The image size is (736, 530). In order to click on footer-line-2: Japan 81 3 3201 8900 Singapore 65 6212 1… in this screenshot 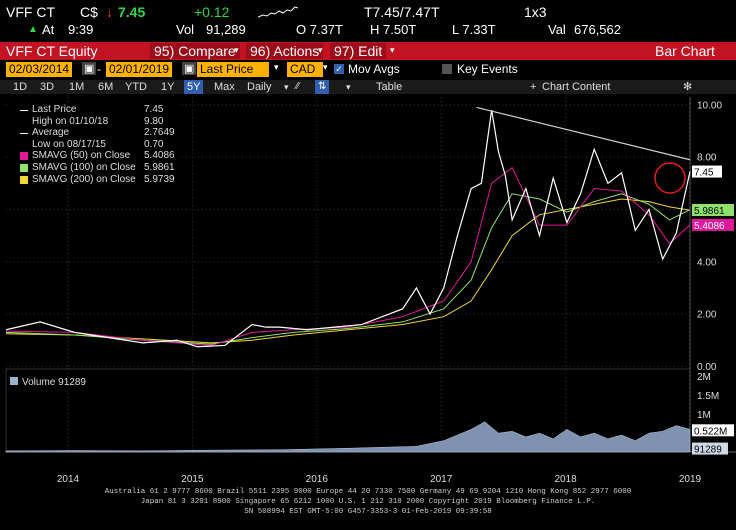, I will do `click(368, 502)`.